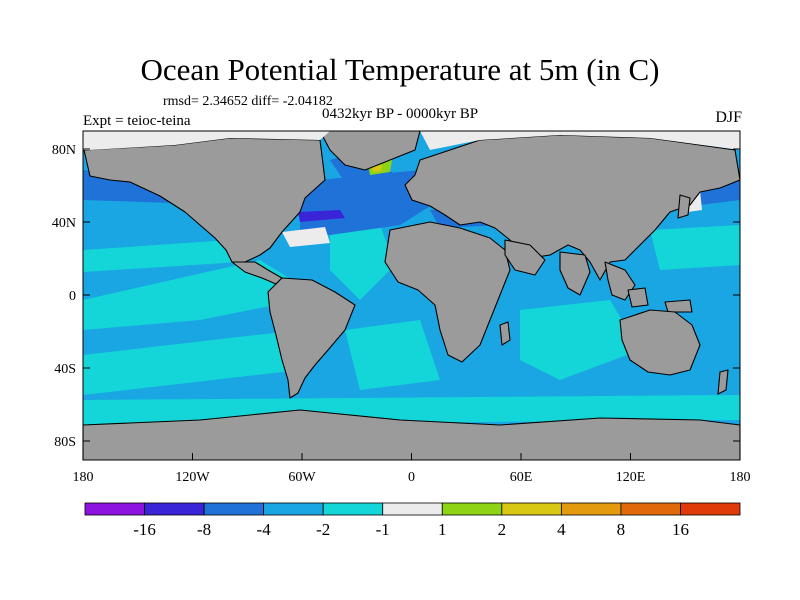 This screenshot has height=600, width=800. I want to click on africa, so click(447, 292).